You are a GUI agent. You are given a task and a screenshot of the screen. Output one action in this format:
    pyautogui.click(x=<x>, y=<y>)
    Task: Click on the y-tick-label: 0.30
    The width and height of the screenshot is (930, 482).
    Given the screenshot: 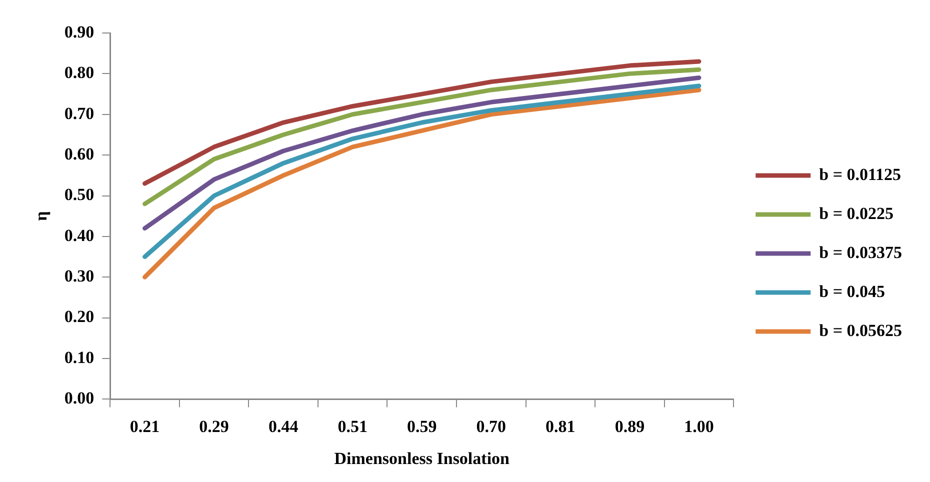 What is the action you would take?
    pyautogui.click(x=79, y=276)
    